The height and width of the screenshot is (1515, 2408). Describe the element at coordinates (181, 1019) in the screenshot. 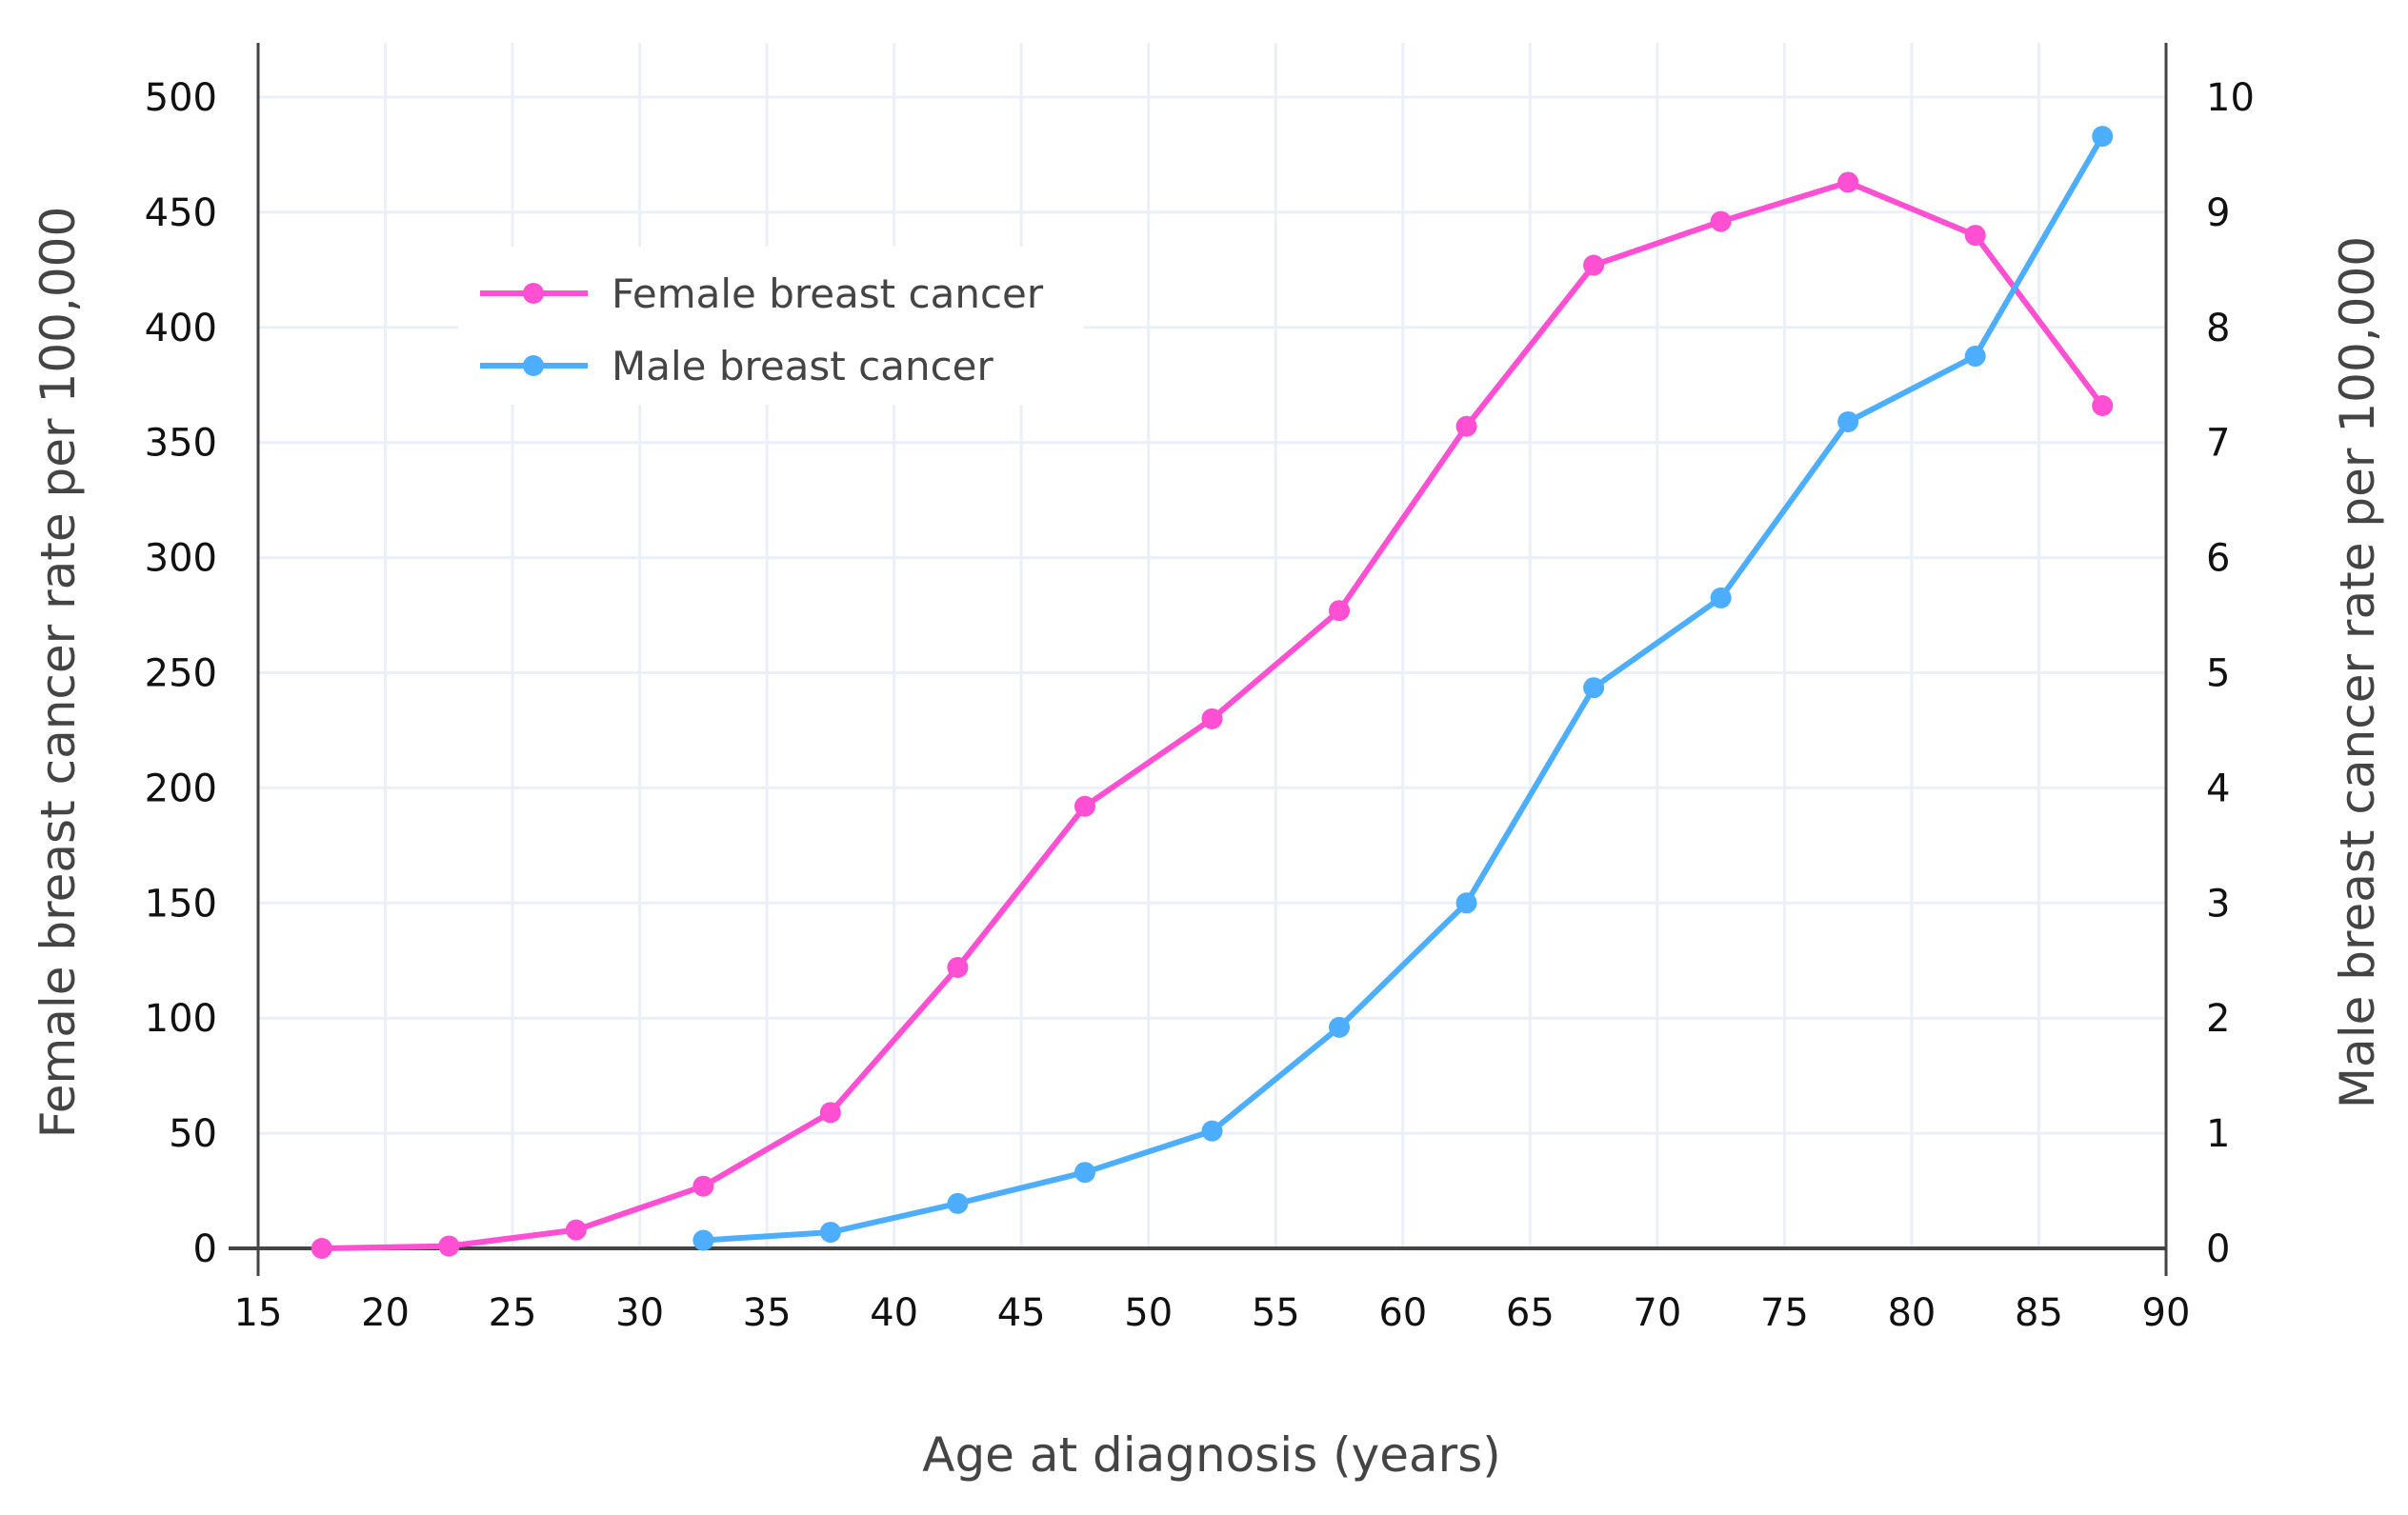

I see `y-tick-label-left: 100` at that location.